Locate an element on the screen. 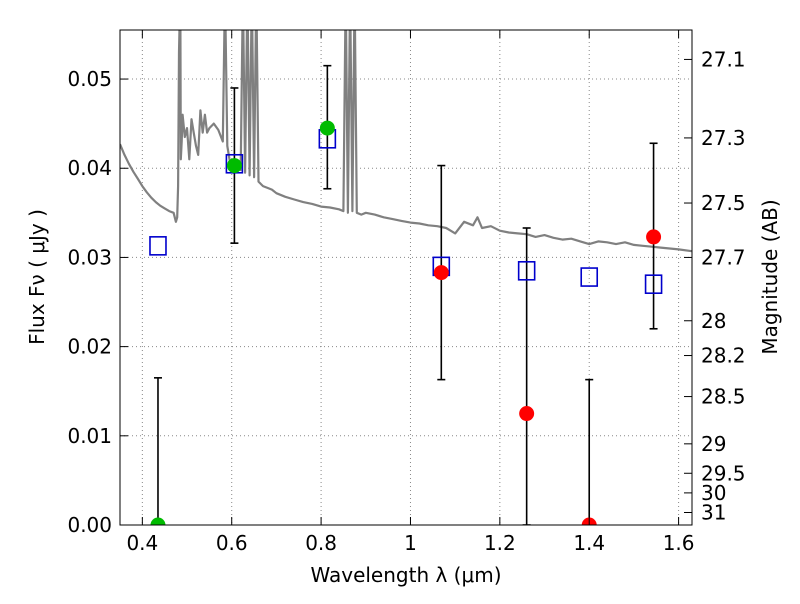  right-tick-label: 27.1 is located at coordinates (723, 59).